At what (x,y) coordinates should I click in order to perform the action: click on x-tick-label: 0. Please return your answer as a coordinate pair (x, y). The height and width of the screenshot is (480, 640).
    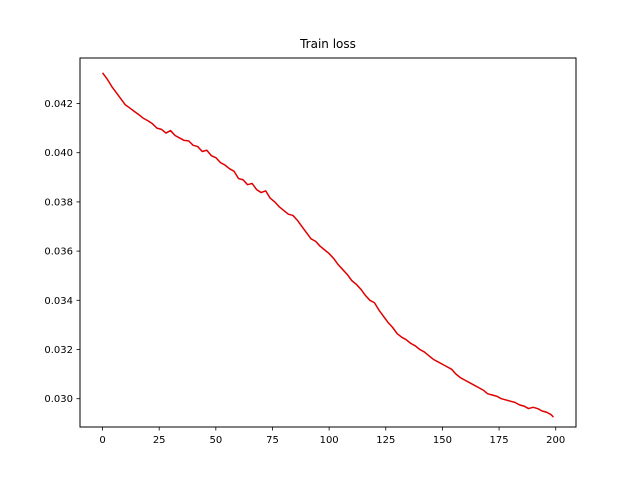
    Looking at the image, I should click on (102, 440).